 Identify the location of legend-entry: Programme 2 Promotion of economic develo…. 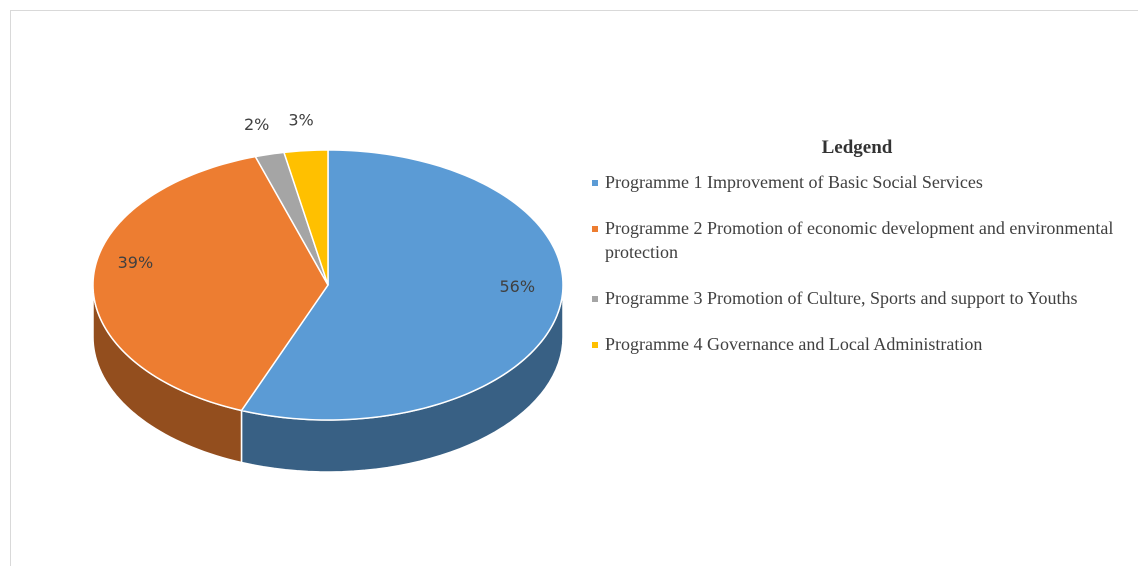
(857, 240).